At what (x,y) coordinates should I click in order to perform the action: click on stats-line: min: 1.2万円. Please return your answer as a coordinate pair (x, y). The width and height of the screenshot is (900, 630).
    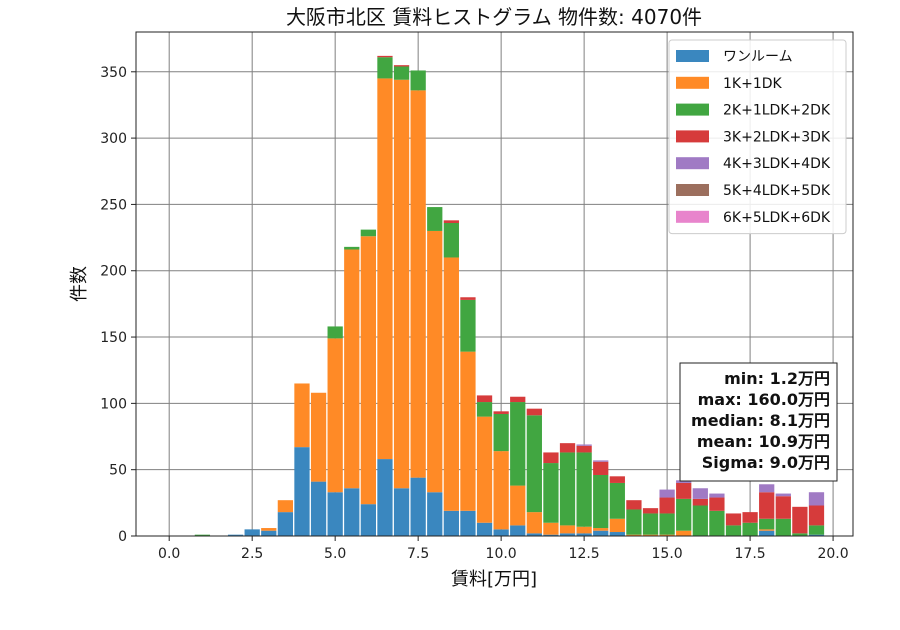
    Looking at the image, I should click on (777, 378).